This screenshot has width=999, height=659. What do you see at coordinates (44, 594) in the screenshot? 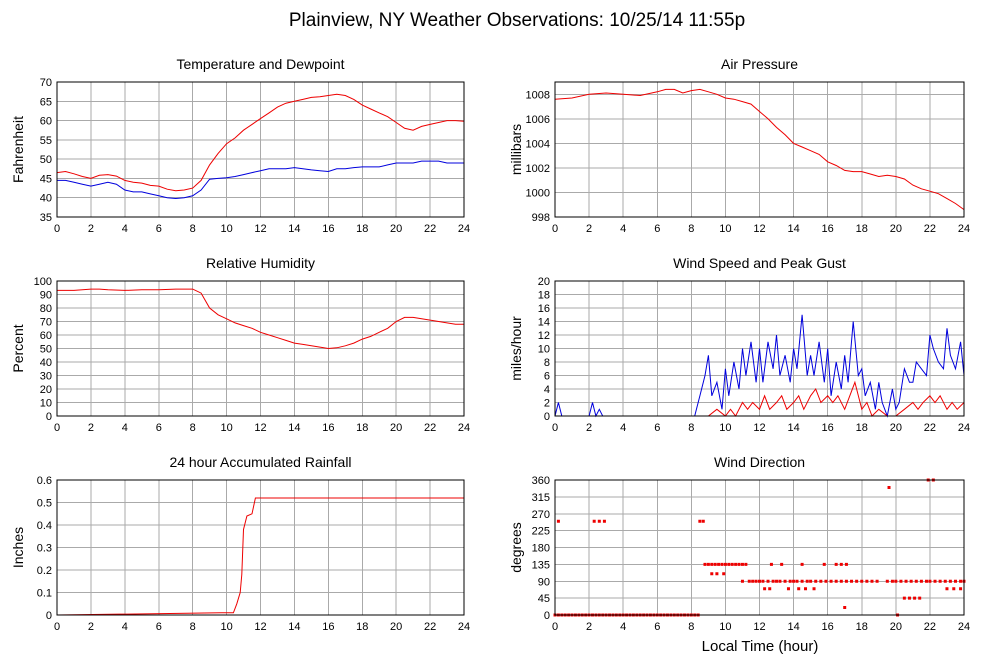
I see `rain-y-tick-label-1: 0.1` at bounding box center [44, 594].